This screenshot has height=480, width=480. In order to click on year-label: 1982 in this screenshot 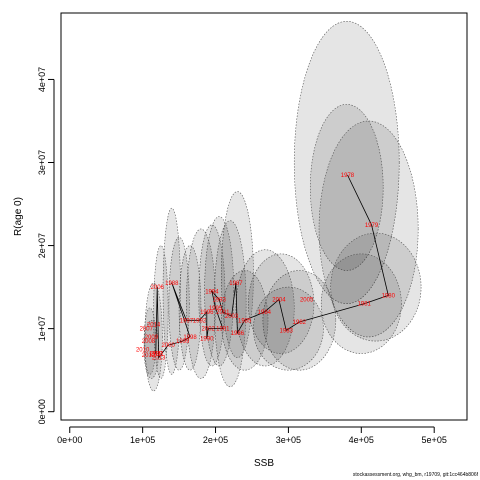, I will do `click(300, 323)`.